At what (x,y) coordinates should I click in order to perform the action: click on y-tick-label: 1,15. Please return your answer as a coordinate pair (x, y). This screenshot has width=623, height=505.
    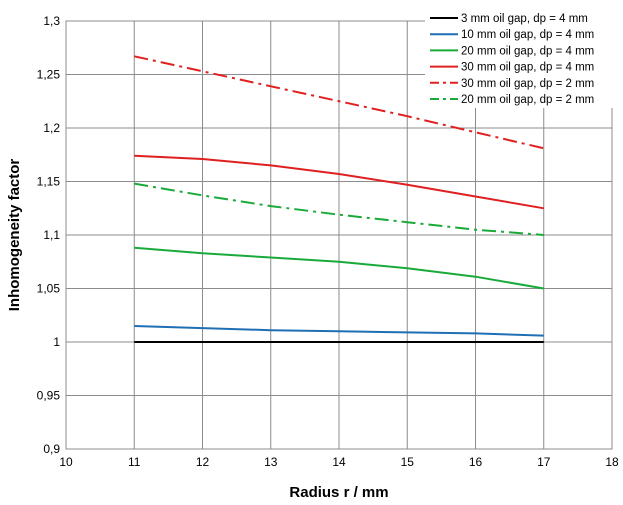
    Looking at the image, I should click on (49, 182).